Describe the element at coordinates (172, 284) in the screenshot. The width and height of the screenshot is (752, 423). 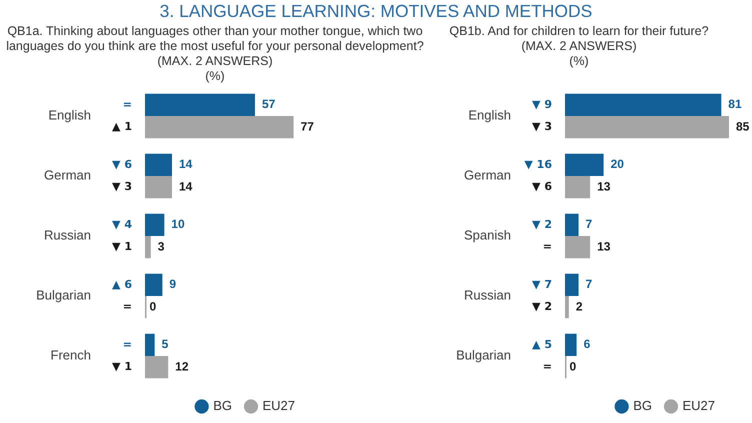
I see `data-label: 9` at that location.